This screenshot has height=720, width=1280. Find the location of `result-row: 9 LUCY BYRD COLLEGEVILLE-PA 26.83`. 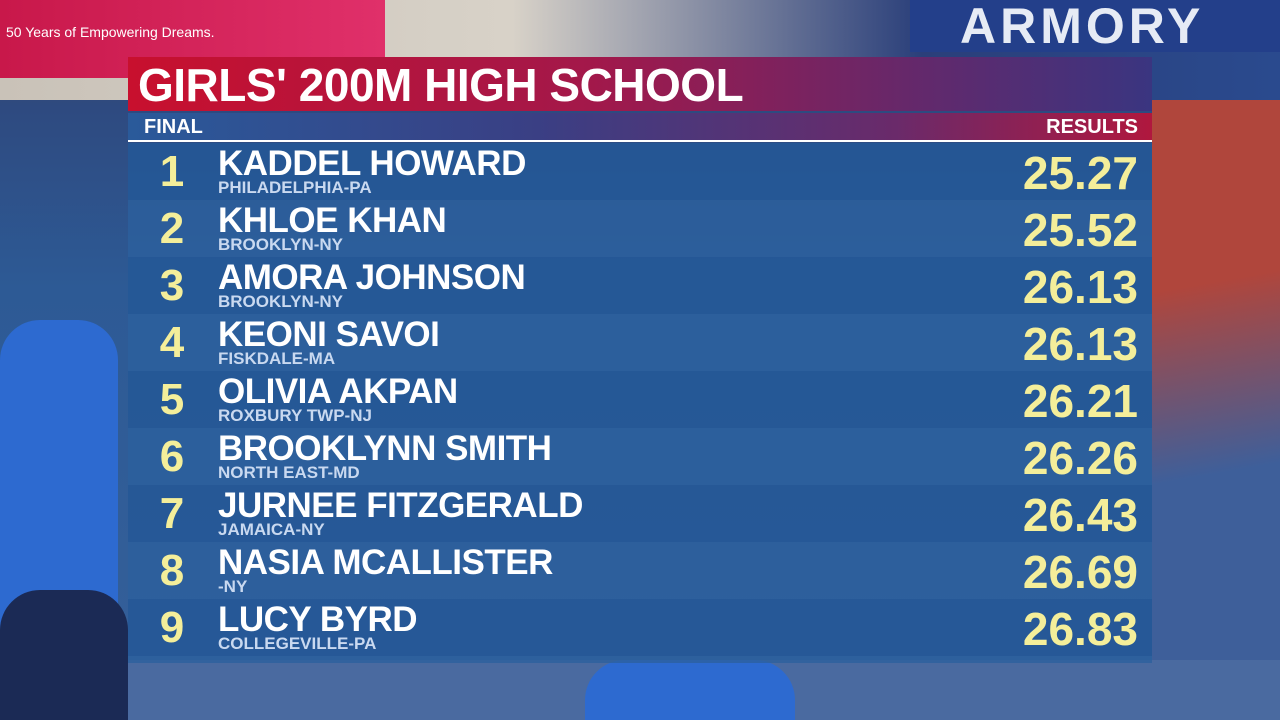

result-row: 9 LUCY BYRD COLLEGEVILLE-PA 26.83 is located at coordinates (640, 627).